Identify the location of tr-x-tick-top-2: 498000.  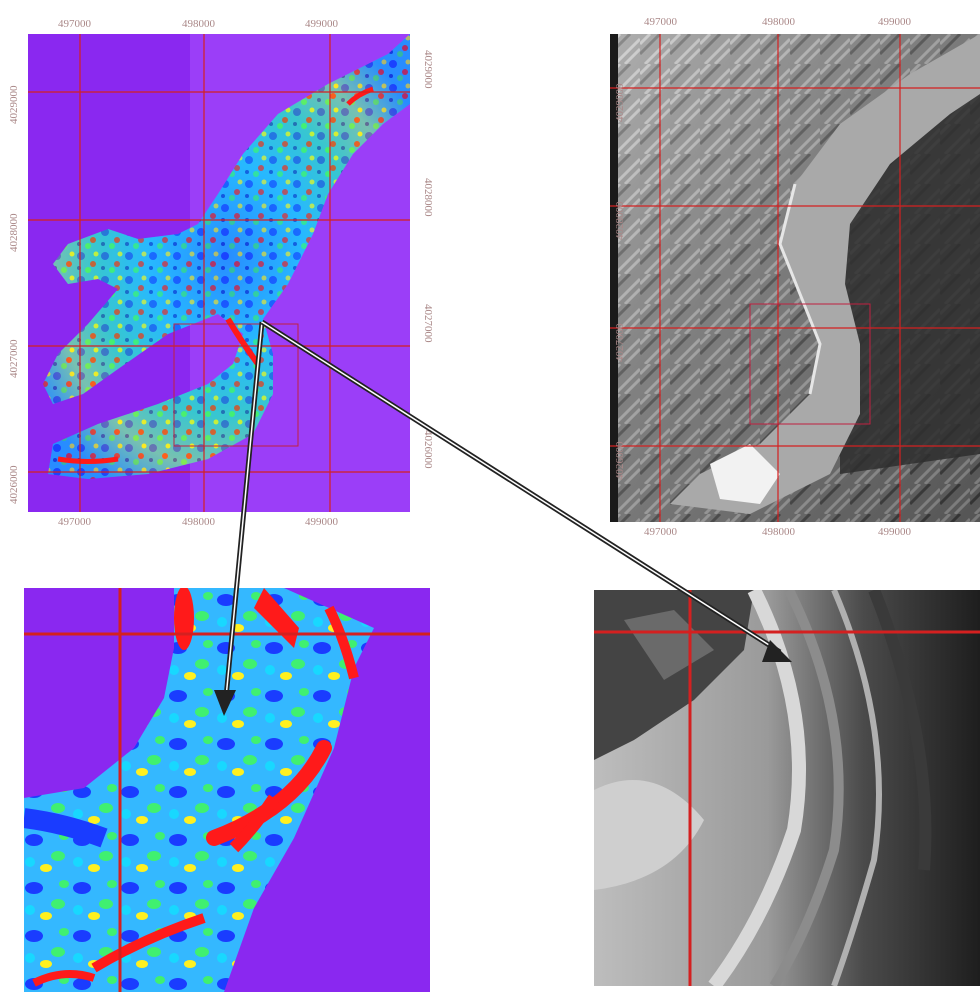
(778, 22).